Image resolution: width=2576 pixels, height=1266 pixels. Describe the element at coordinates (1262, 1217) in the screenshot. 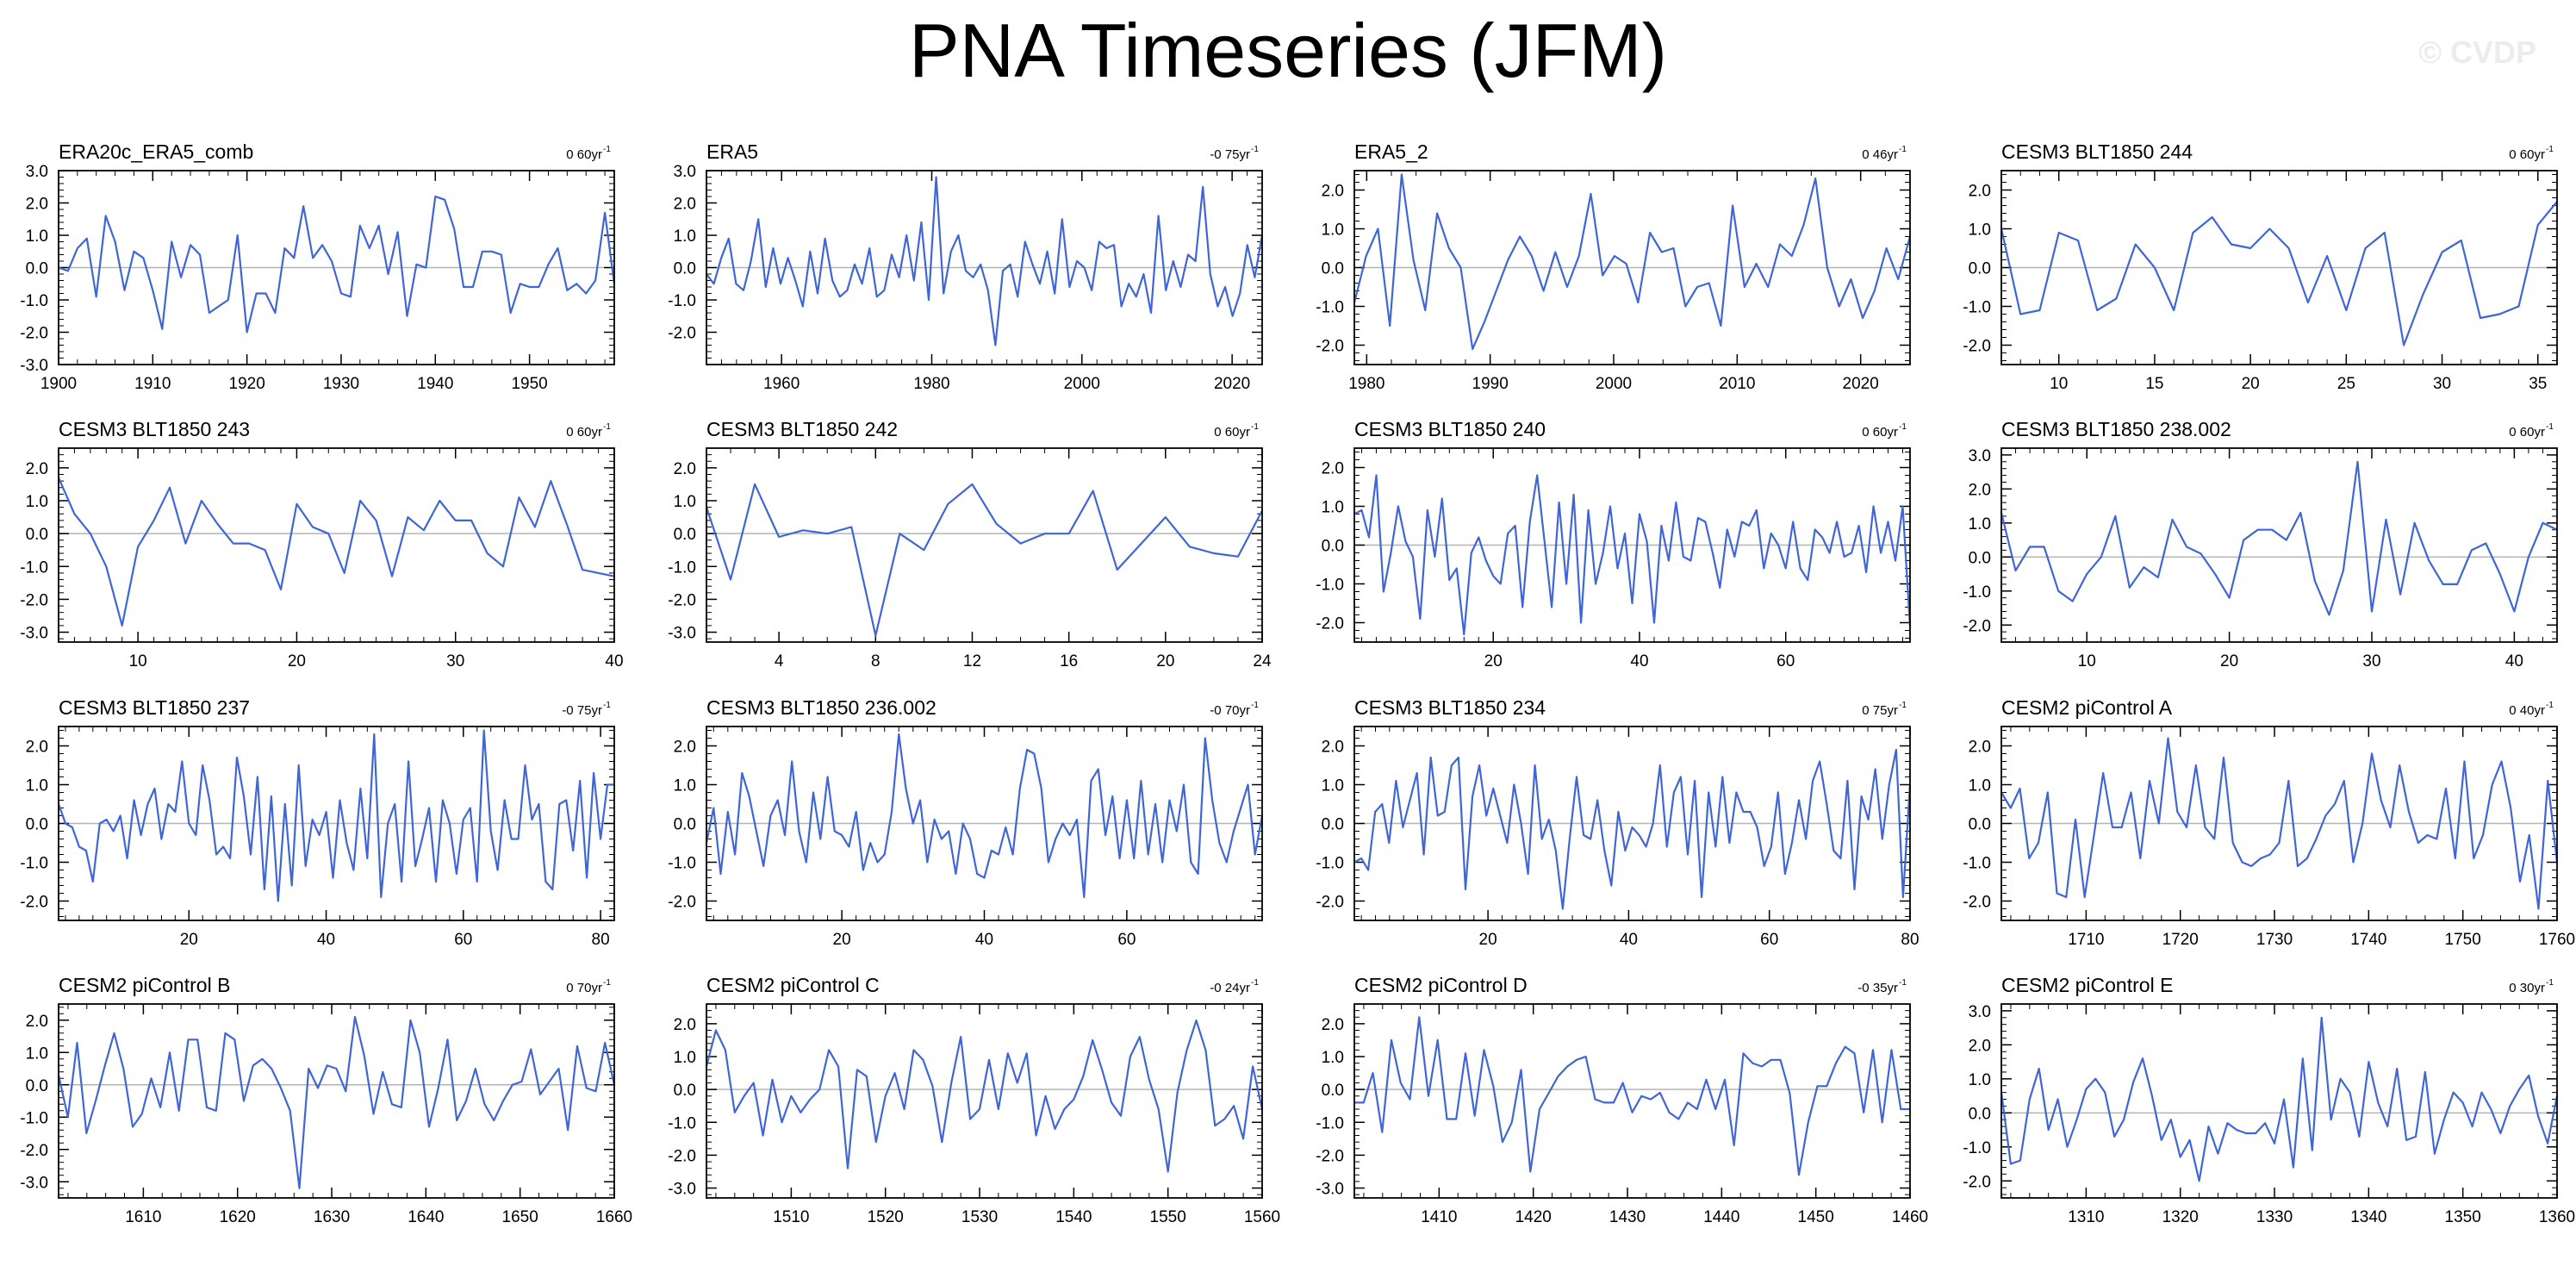

I see `x-tick-label: 1560` at that location.